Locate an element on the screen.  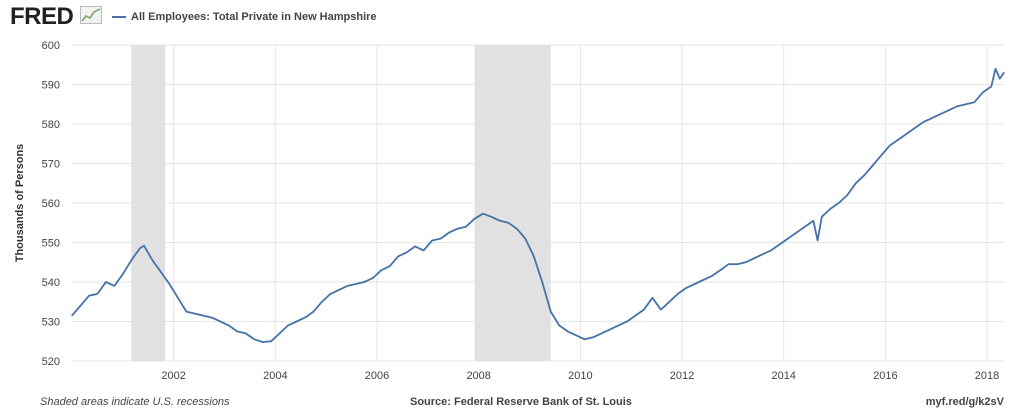
x-axis-ticks: 2002 2004 2006 2008 2010 2012 2014 2016 2018 is located at coordinates (580, 376).